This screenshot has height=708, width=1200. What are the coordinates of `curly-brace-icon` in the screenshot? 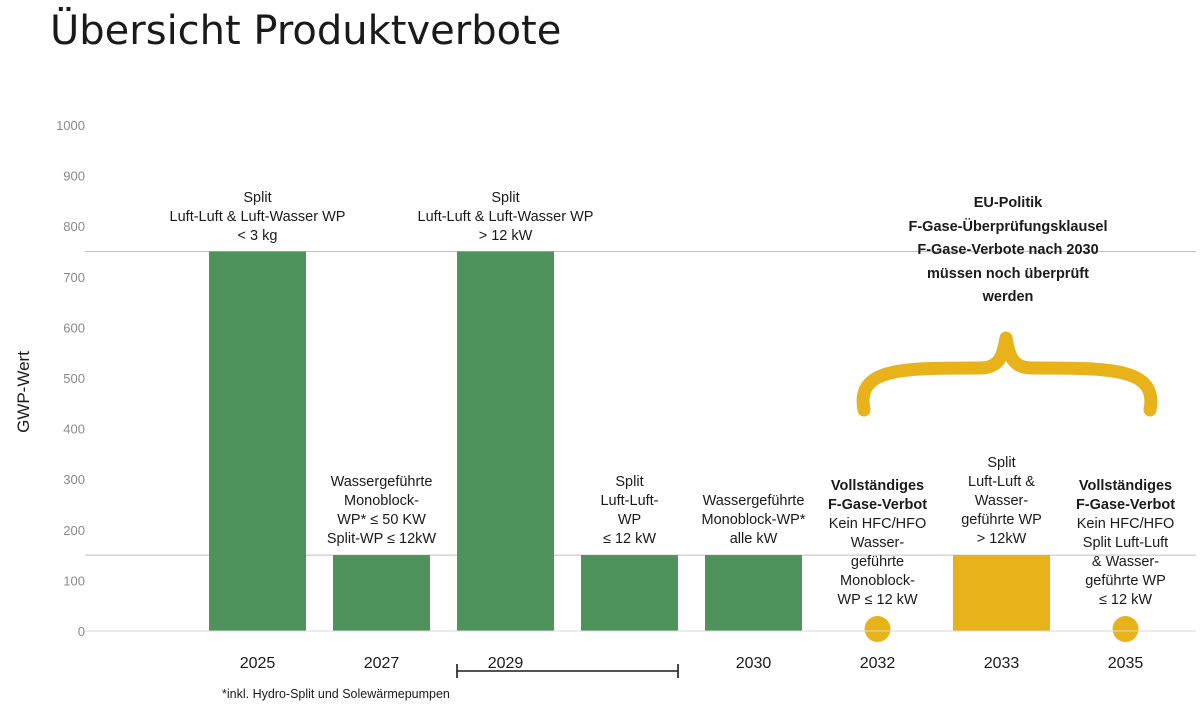 It's located at (1007, 374).